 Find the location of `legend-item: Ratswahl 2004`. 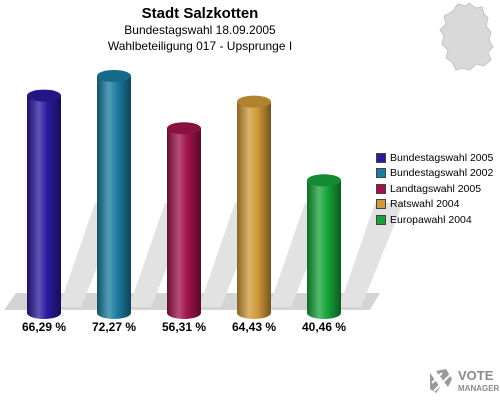

legend-item: Ratswahl 2004 is located at coordinates (434, 205).